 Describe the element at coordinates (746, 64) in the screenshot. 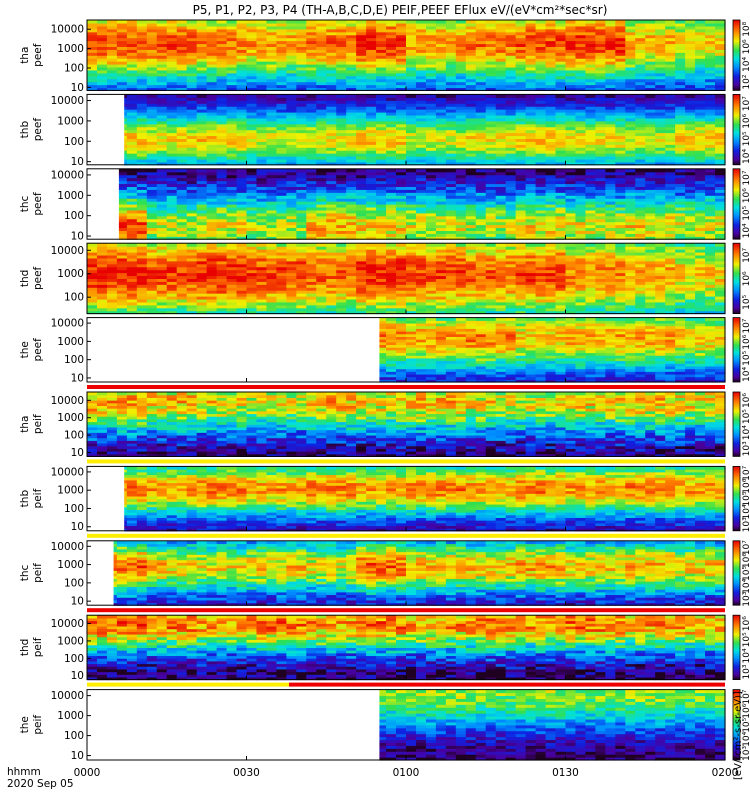

I see `colorbar-tick-label: 10⁴` at that location.